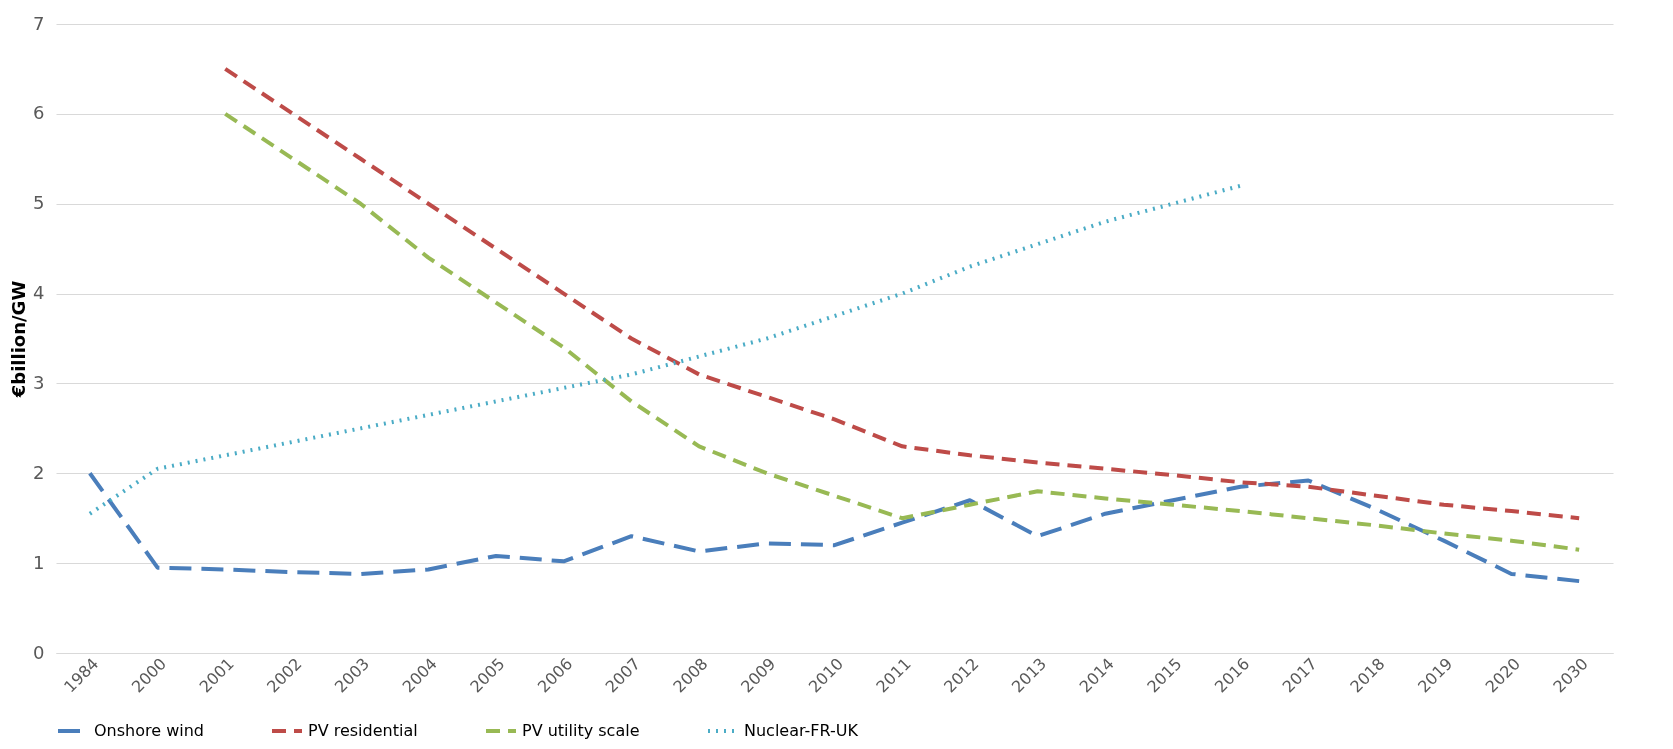  What do you see at coordinates (39, 293) in the screenshot?
I see `y-tick-label: 4` at bounding box center [39, 293].